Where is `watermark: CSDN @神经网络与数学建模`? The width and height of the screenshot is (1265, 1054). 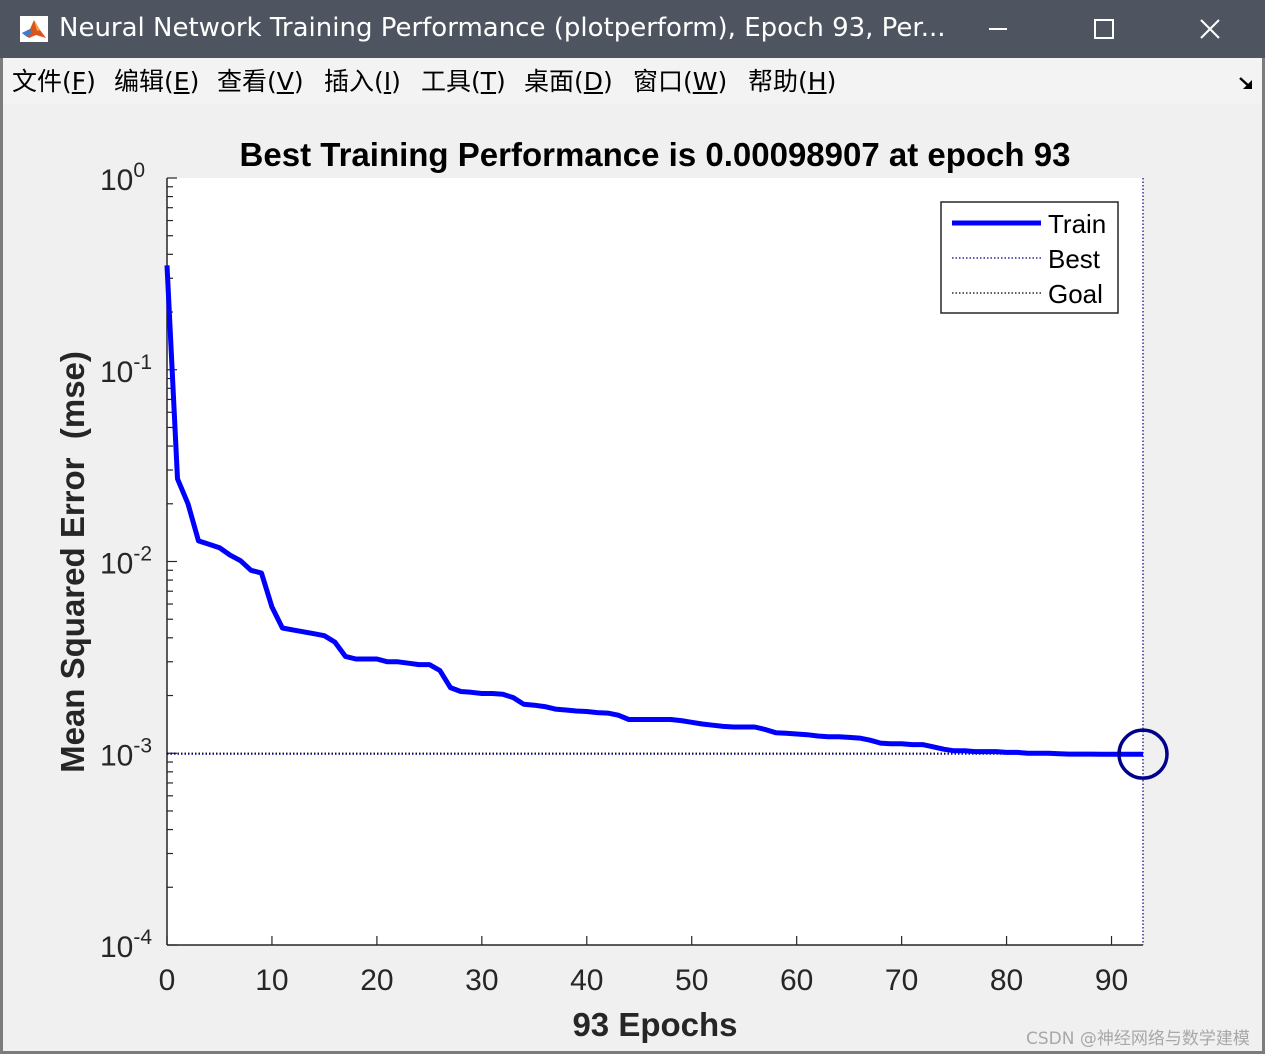 watermark: CSDN @神经网络与数学建模 is located at coordinates (1138, 1039).